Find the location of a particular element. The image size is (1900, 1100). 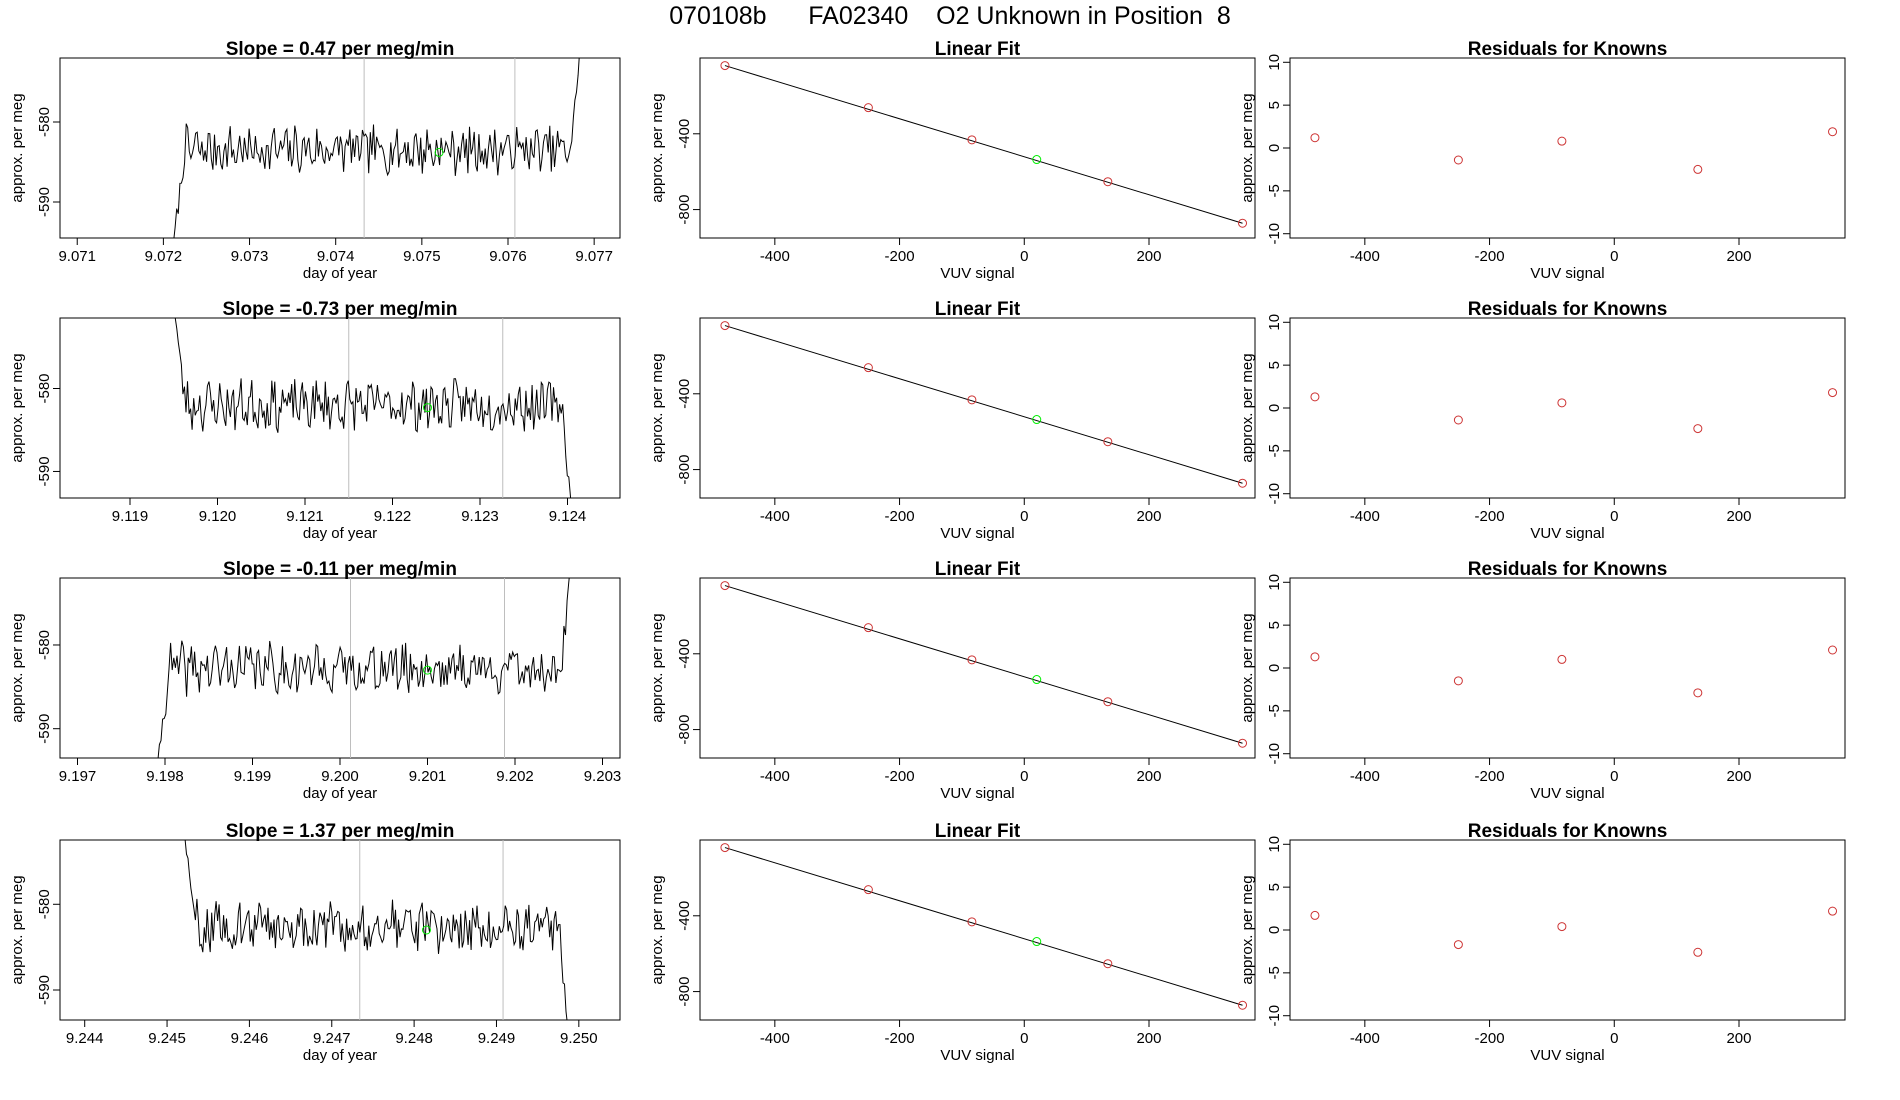

y-tick-label: 0 is located at coordinates (1274, 668).